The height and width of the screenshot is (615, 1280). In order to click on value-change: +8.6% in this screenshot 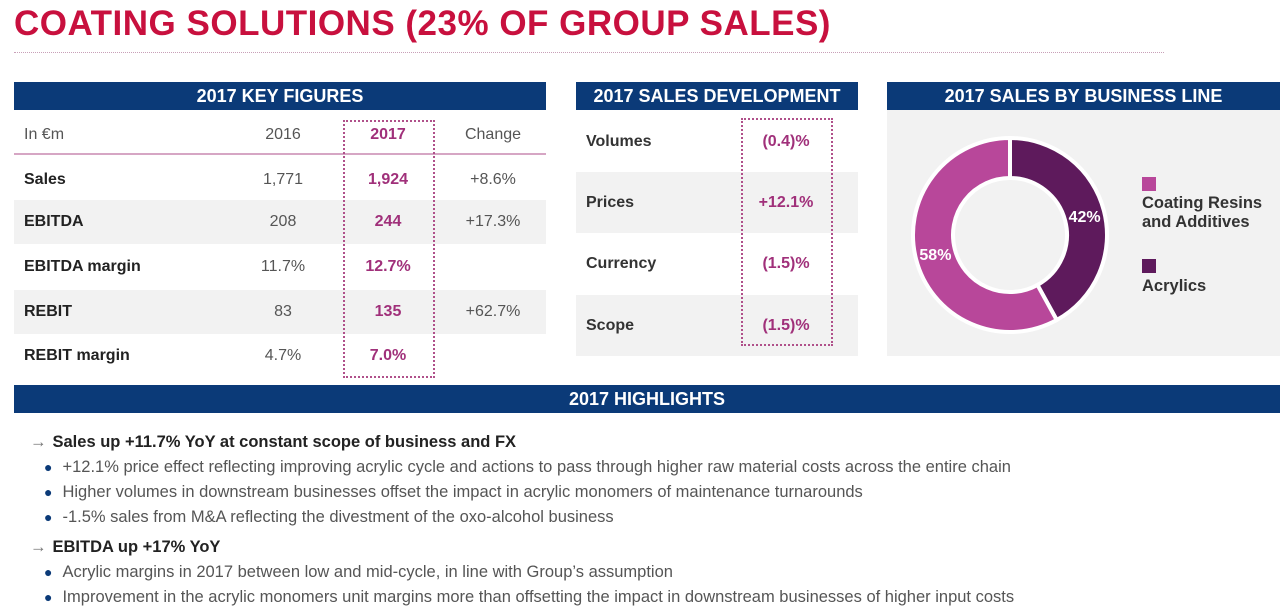, I will do `click(493, 179)`.